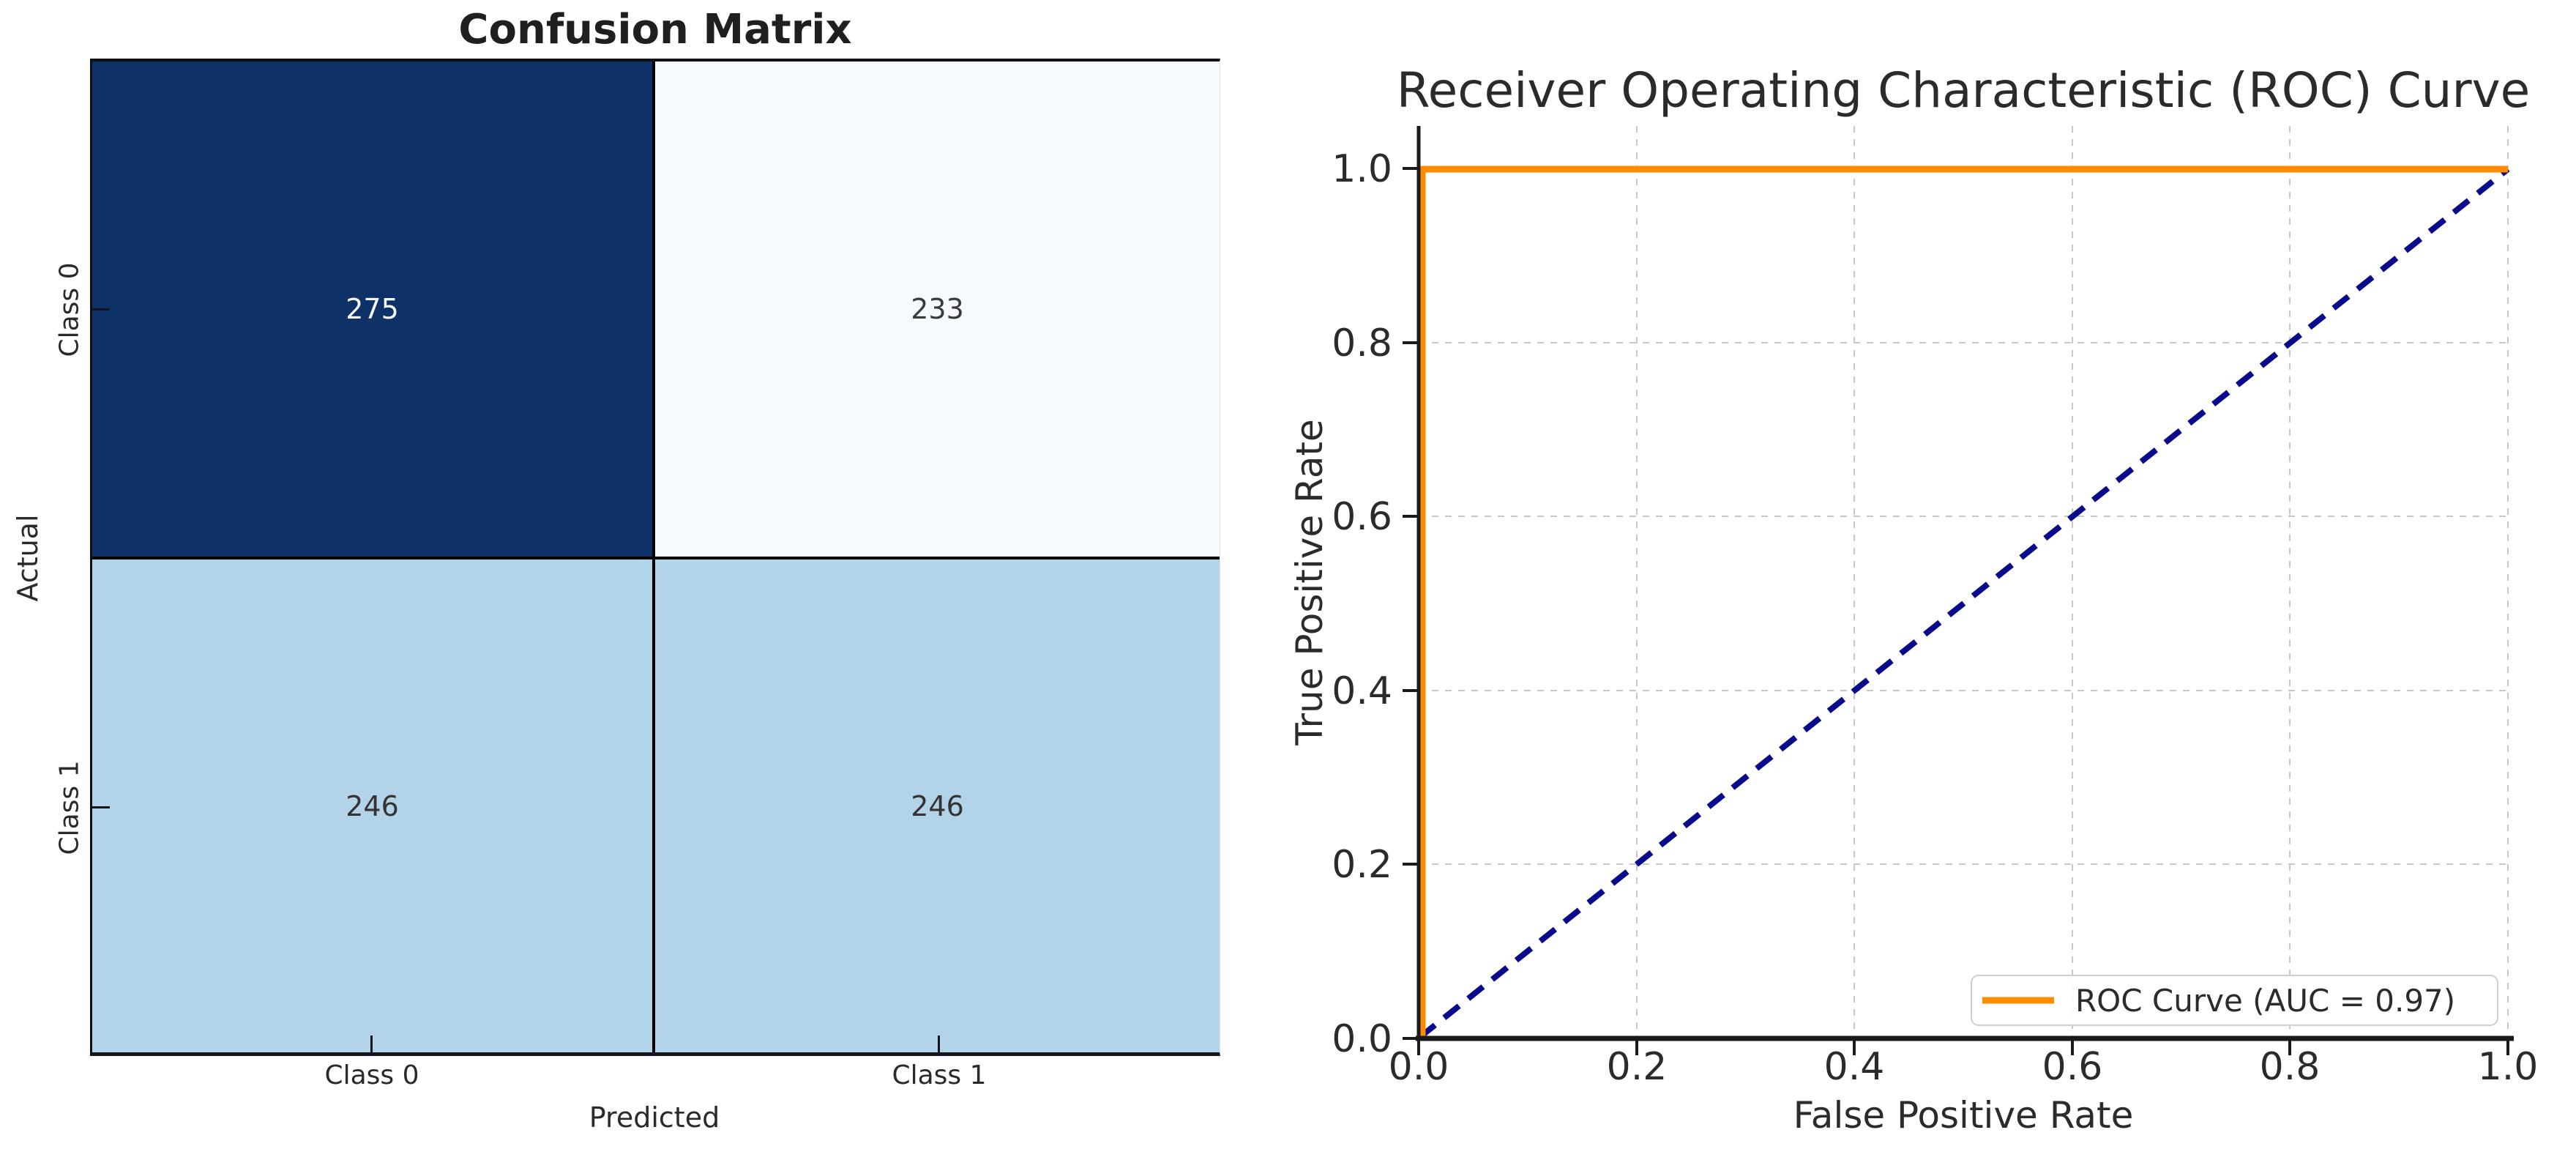  I want to click on roc-ytick-0.8: 0.8, so click(1362, 343).